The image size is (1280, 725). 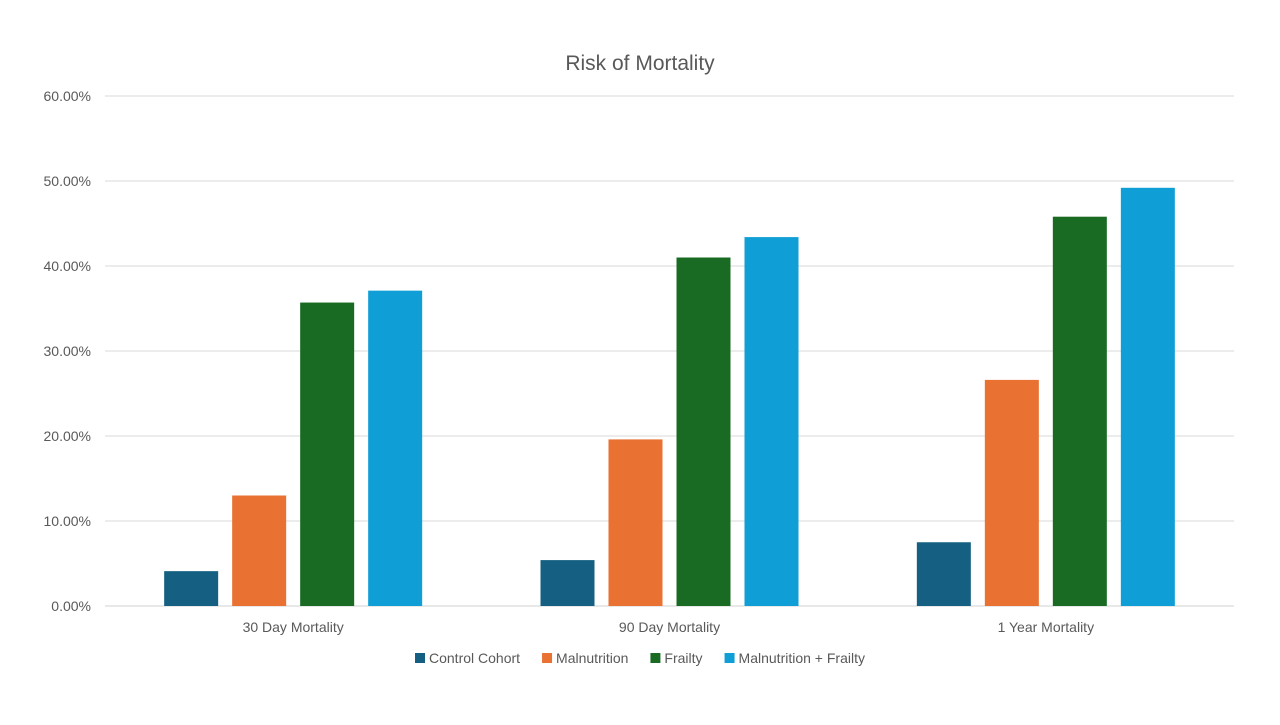 I want to click on legend-item: Control Cohort, so click(x=467, y=658).